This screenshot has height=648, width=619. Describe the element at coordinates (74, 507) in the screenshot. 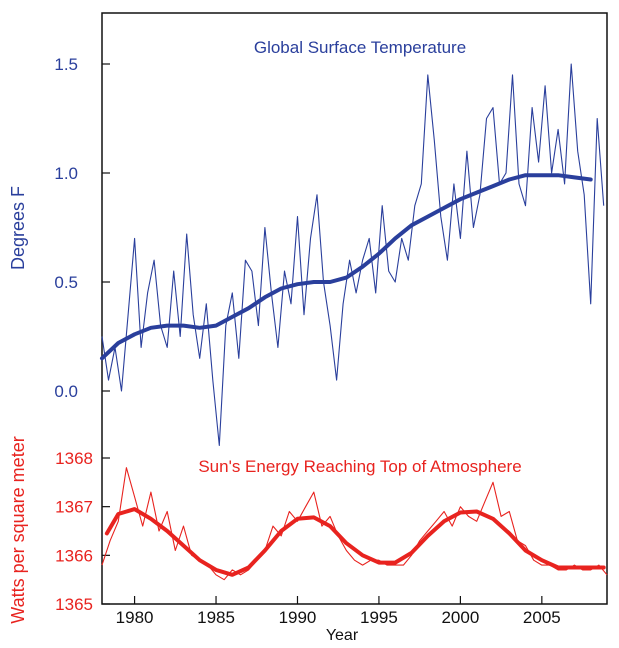

I see `solar-tick-label: 1367` at that location.